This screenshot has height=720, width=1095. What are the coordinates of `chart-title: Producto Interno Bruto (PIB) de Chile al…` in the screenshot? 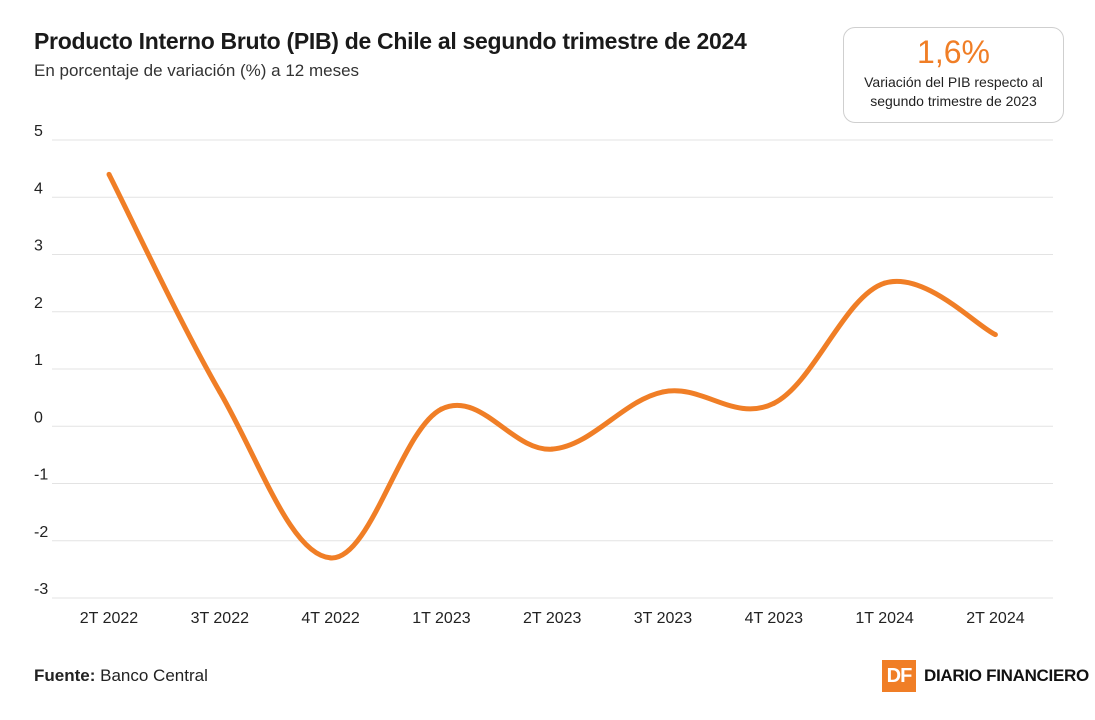 It's located at (390, 41).